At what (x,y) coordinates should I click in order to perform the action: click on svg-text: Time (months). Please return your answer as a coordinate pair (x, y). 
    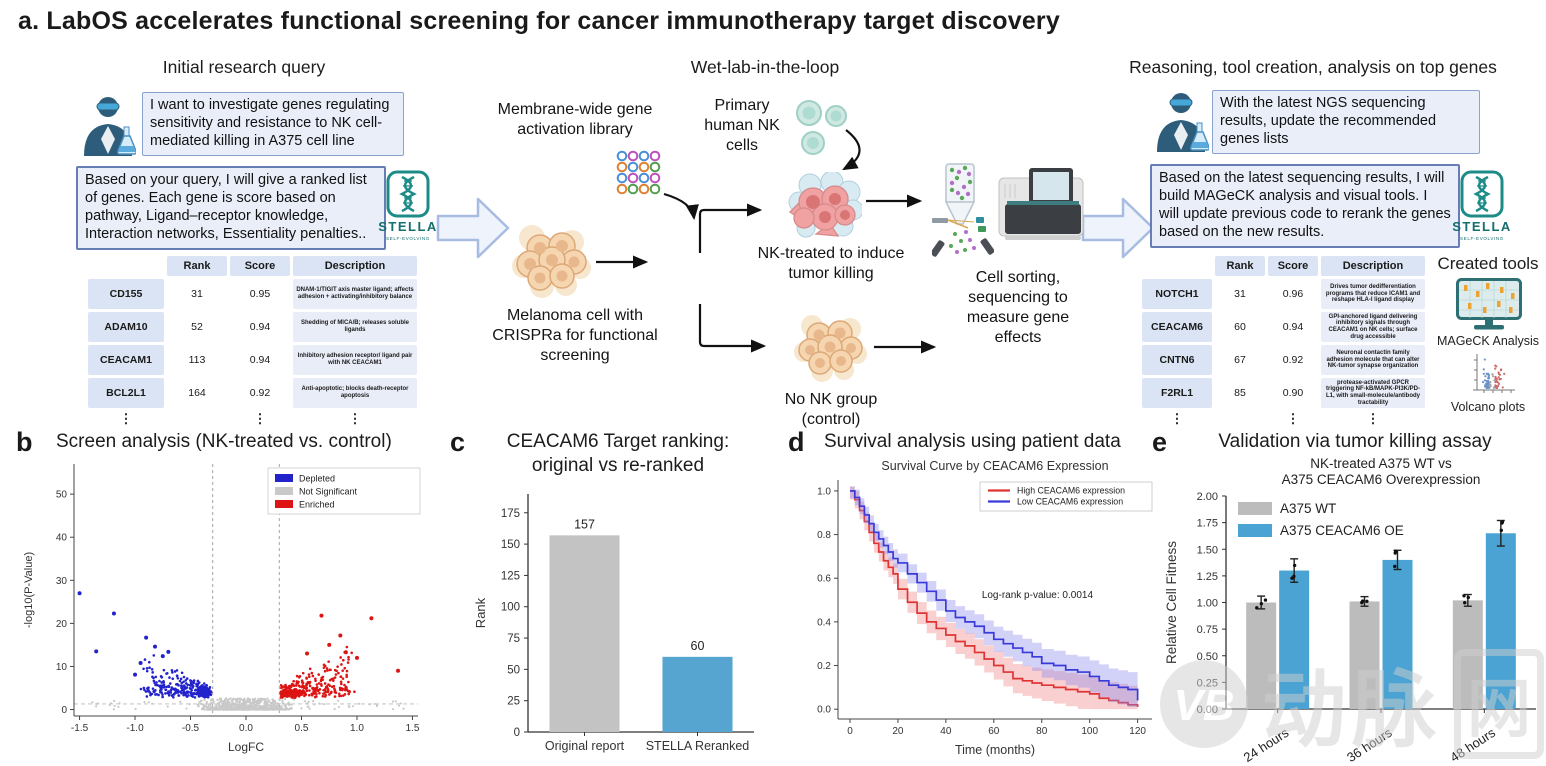
    Looking at the image, I should click on (995, 750).